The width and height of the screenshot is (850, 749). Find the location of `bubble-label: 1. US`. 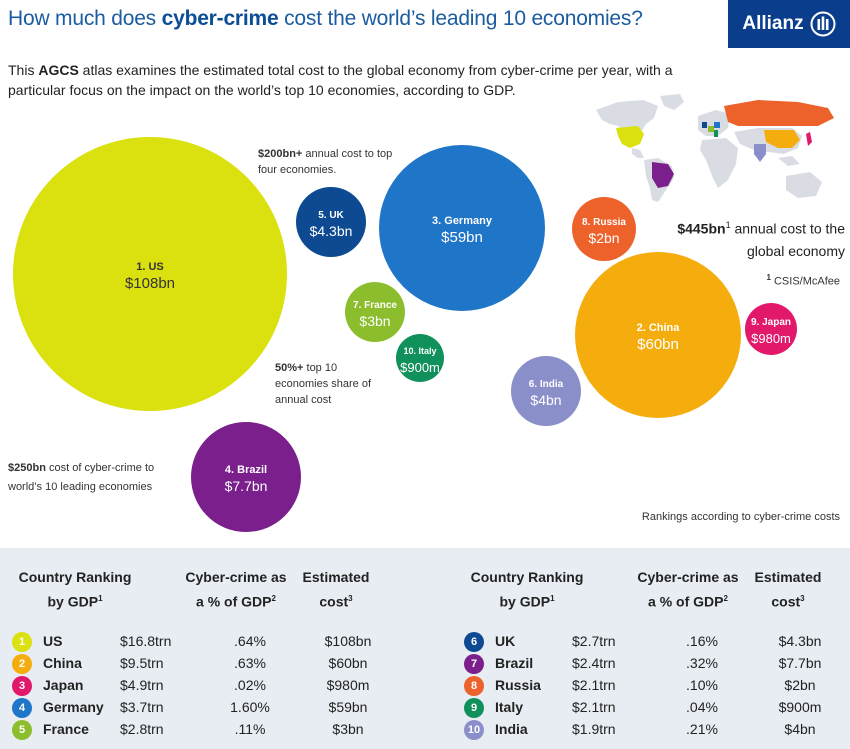

bubble-label: 1. US is located at coordinates (150, 267).